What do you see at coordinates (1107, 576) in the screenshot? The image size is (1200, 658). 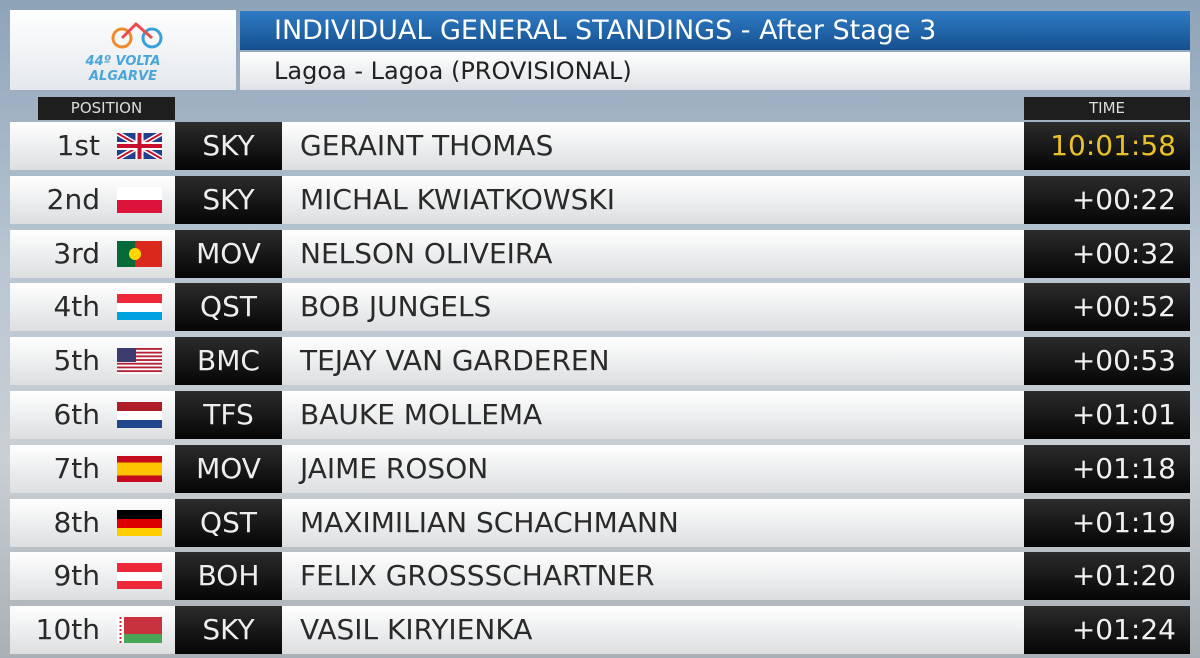 I see `time: +01:20` at bounding box center [1107, 576].